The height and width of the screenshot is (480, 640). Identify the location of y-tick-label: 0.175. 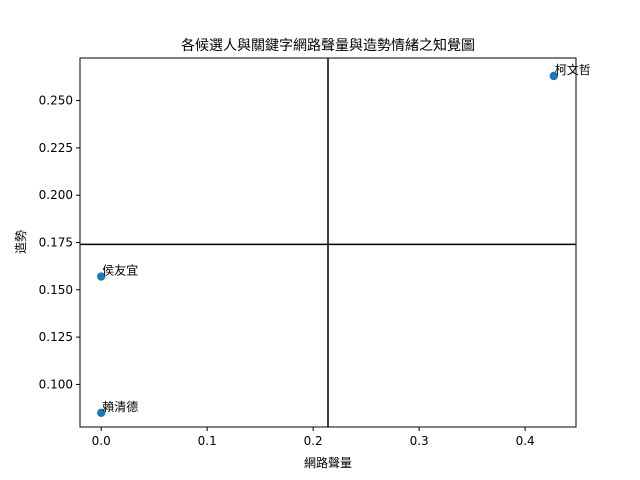
(56, 243).